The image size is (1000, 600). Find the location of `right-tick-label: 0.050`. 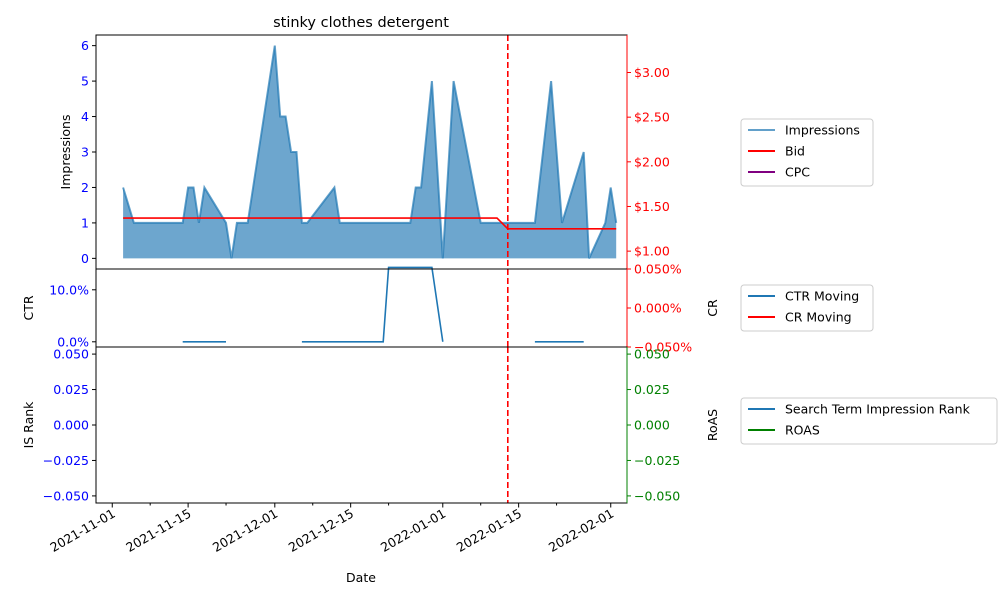

right-tick-label: 0.050 is located at coordinates (652, 354).